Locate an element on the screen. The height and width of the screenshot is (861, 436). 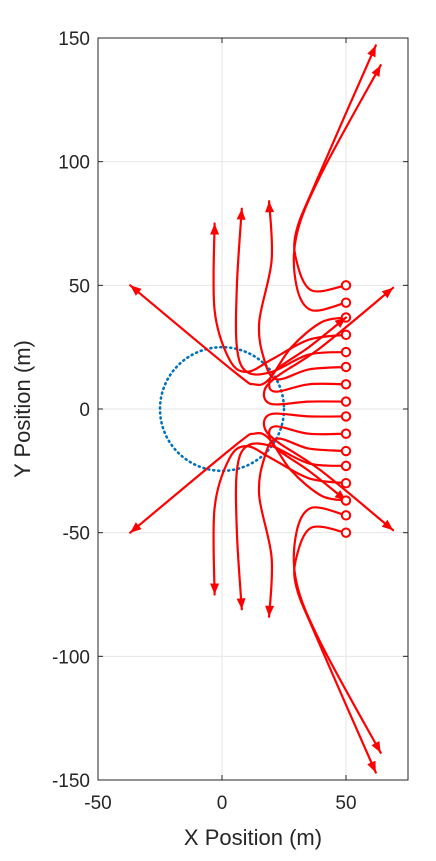
boundary-layer is located at coordinates (222, 409).